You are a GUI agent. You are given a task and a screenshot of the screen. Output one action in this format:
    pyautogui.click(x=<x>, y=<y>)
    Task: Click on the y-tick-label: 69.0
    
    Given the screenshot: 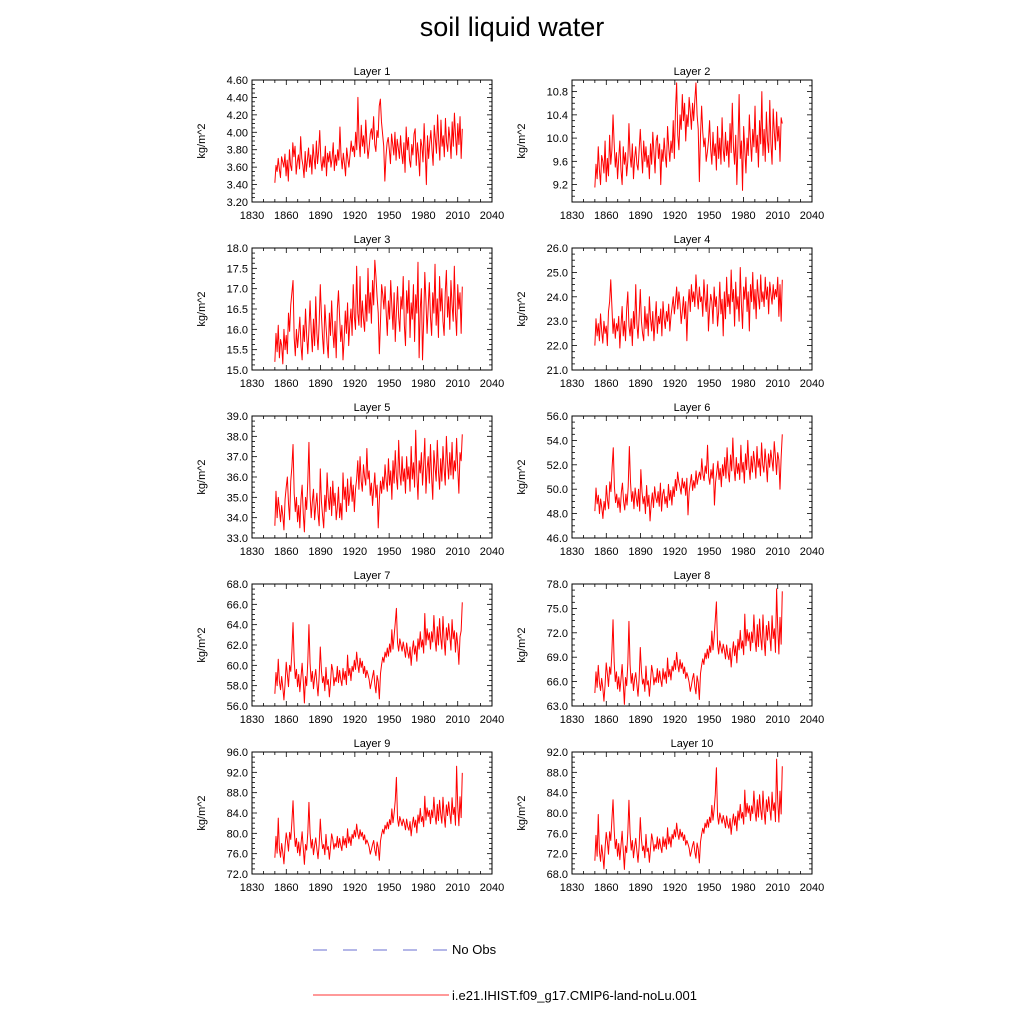 What is the action you would take?
    pyautogui.click(x=557, y=658)
    